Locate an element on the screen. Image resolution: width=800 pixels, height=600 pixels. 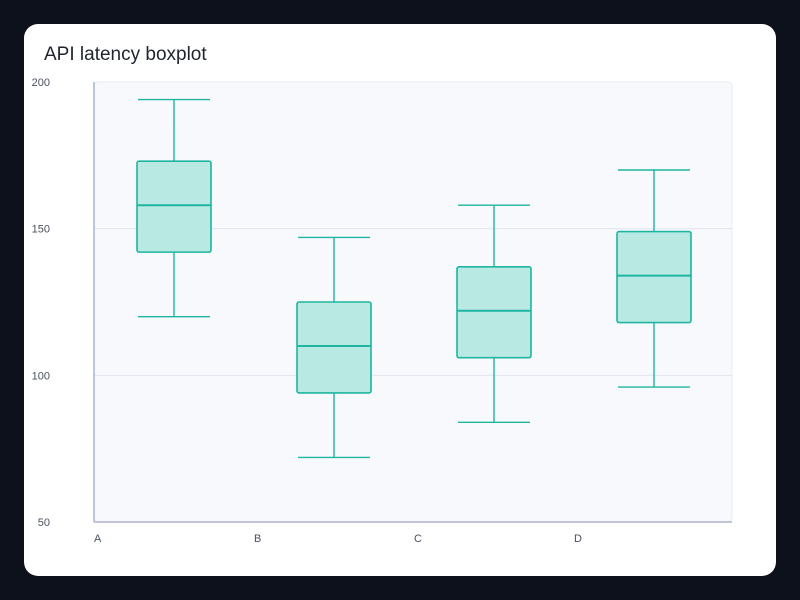
box-c is located at coordinates (494, 312).